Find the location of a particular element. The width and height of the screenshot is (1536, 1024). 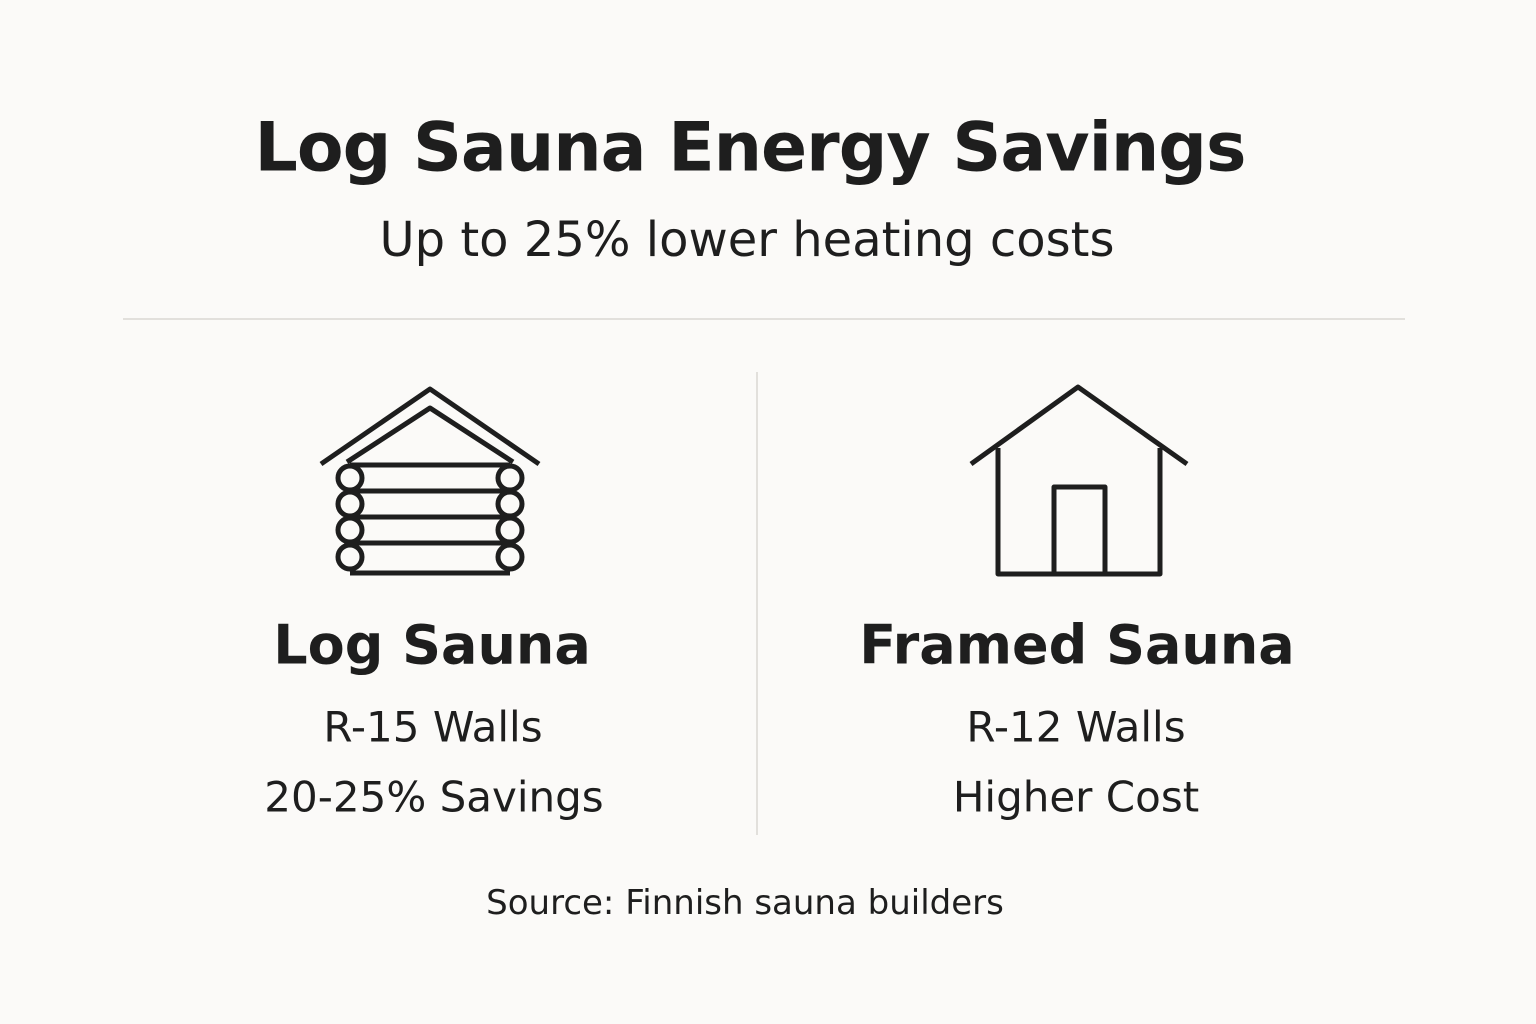

framed-sauna-line: R-12 Walls is located at coordinates (1076, 727).